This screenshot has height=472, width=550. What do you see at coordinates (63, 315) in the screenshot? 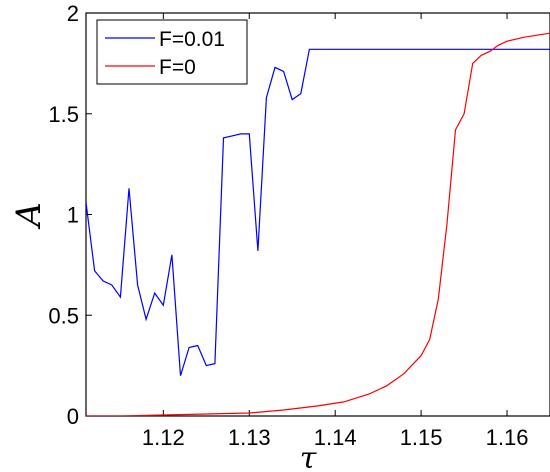
I see `y-tick-label: 0.5` at bounding box center [63, 315].